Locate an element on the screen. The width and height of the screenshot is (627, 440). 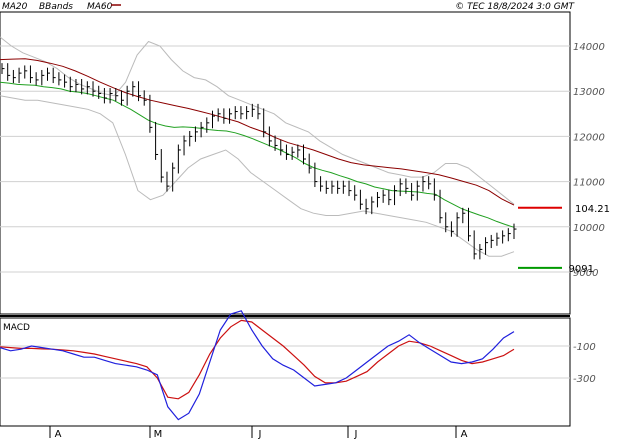
legend-ma60: MA60 is located at coordinates (100, 7).